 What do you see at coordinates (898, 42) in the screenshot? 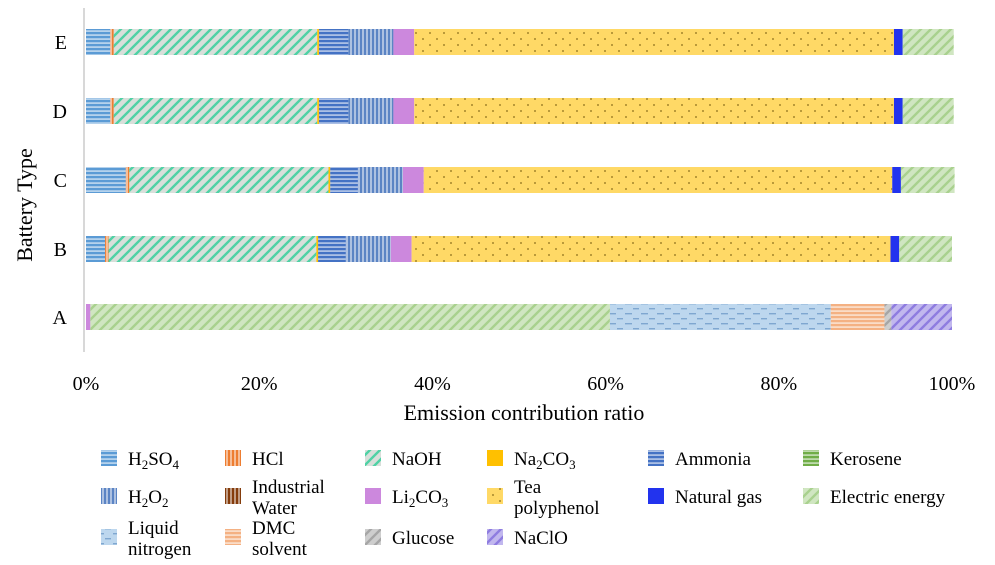
I see `bar-E-natural-gas` at bounding box center [898, 42].